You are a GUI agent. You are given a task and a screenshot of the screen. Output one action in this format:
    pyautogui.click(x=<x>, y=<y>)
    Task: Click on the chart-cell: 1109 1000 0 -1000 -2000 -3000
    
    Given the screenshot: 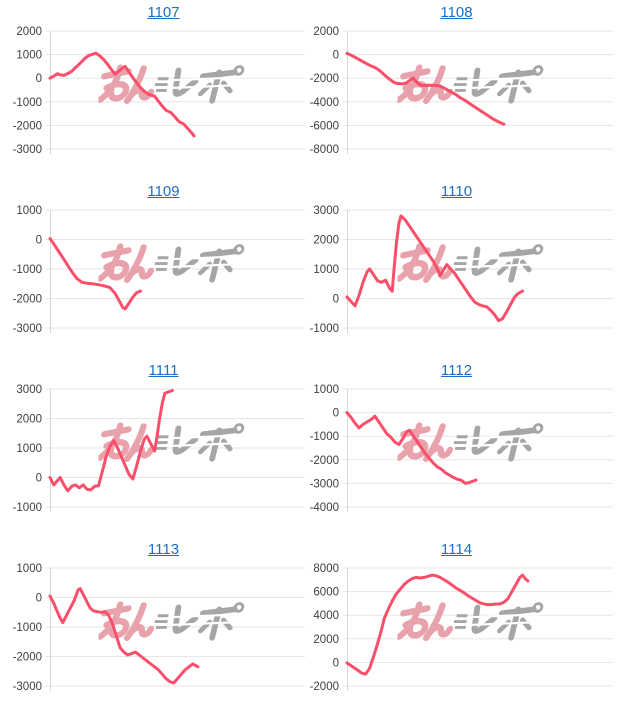 What is the action you would take?
    pyautogui.click(x=154, y=268)
    